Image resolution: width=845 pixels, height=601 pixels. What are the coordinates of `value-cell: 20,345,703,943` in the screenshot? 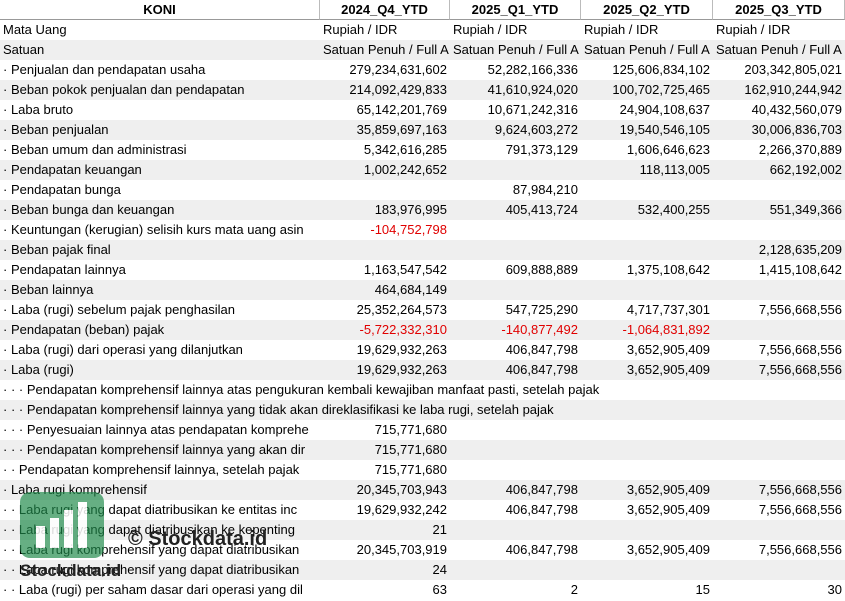 It's located at (401, 489).